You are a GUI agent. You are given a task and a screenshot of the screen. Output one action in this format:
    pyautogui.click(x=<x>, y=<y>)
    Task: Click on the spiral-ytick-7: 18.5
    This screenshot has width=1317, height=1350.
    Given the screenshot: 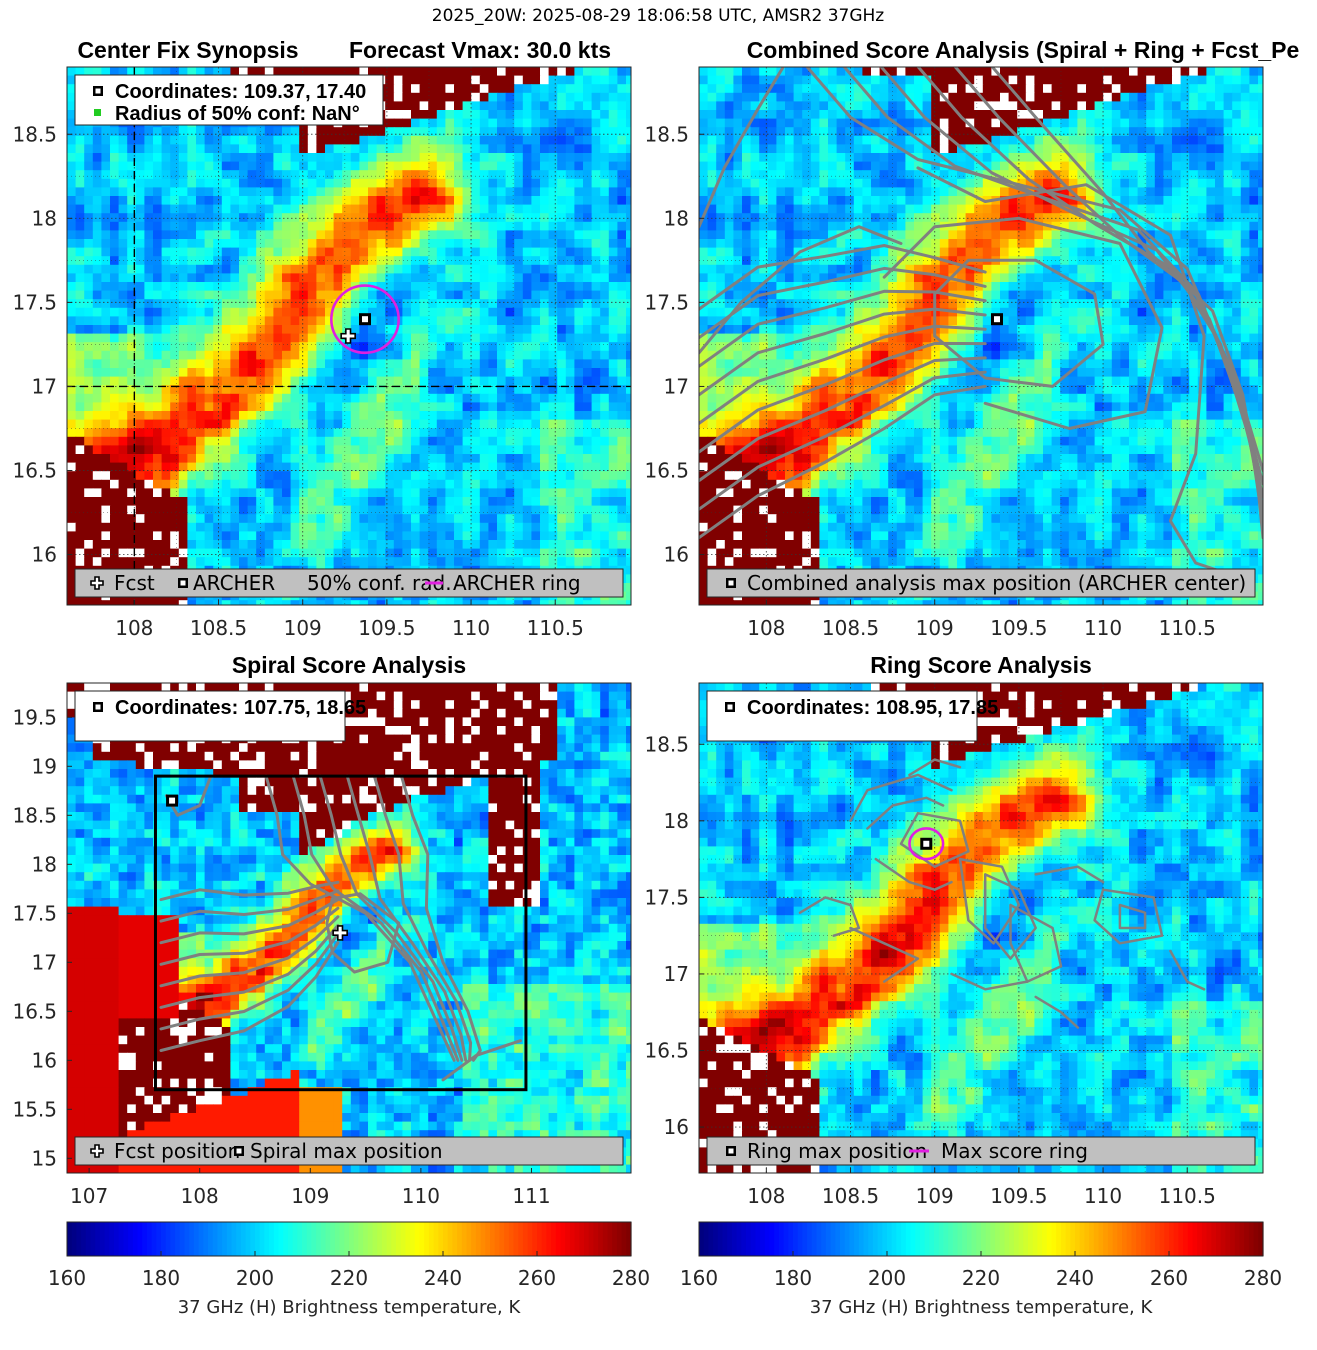 What is the action you would take?
    pyautogui.click(x=34, y=815)
    